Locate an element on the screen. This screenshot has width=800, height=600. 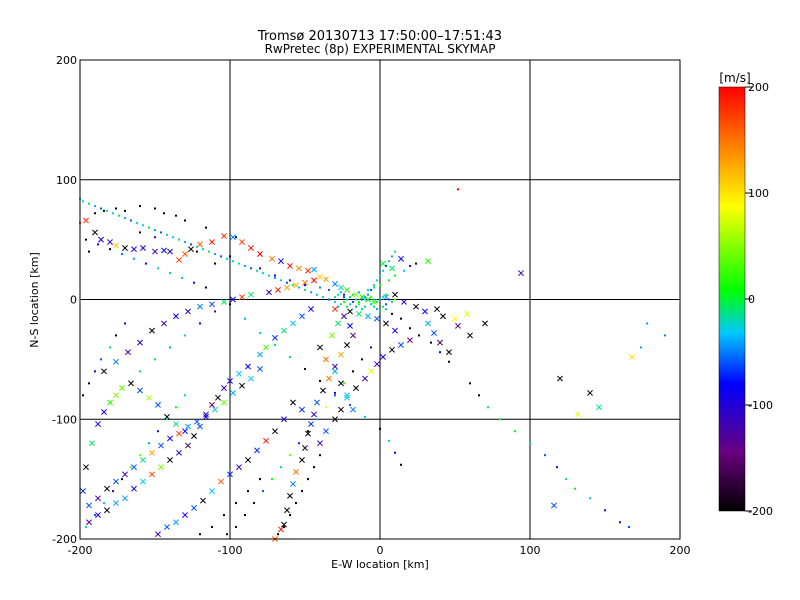
chart-title: Tromsø 20130713 17:50:00–17:51:43 is located at coordinates (379, 36).